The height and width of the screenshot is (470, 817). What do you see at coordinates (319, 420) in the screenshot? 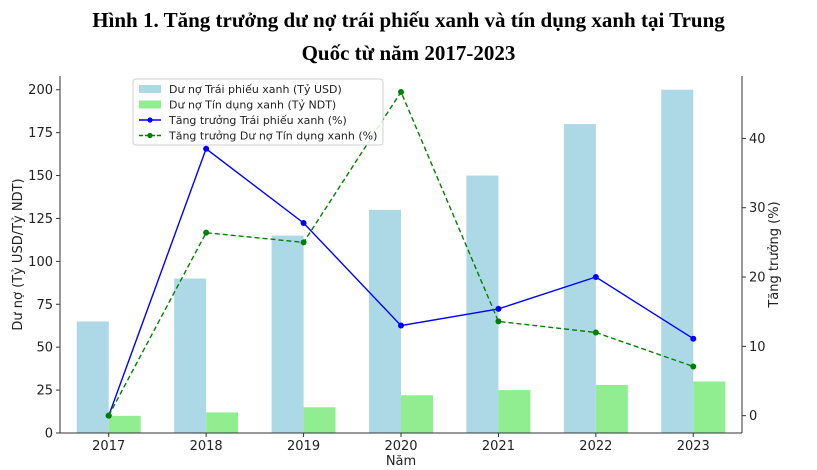
I see `bar-credit-2019` at bounding box center [319, 420].